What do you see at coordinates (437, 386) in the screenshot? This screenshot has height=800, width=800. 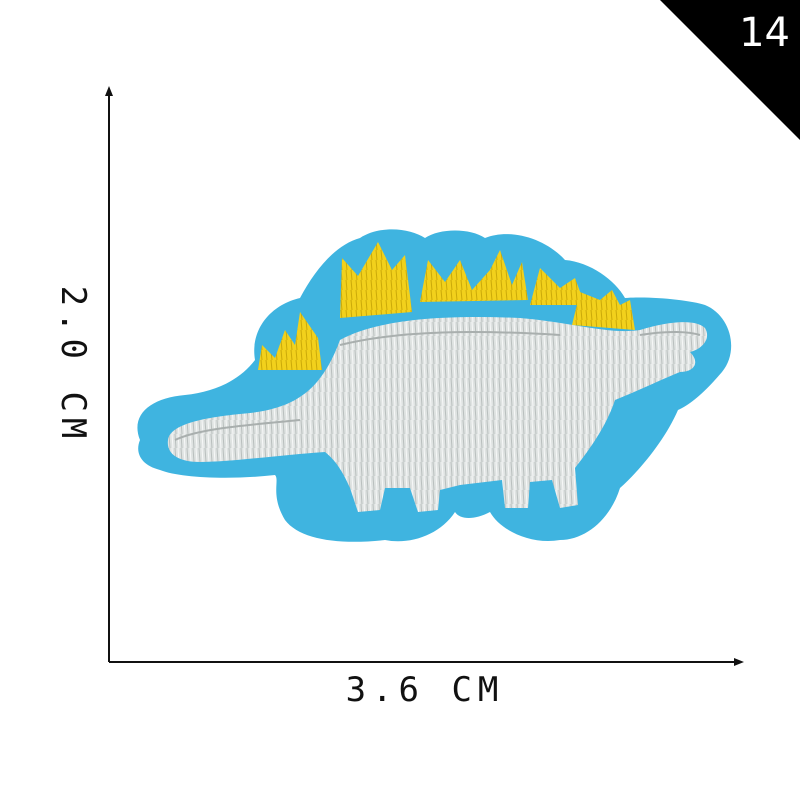 I see `body-outline` at bounding box center [437, 386].